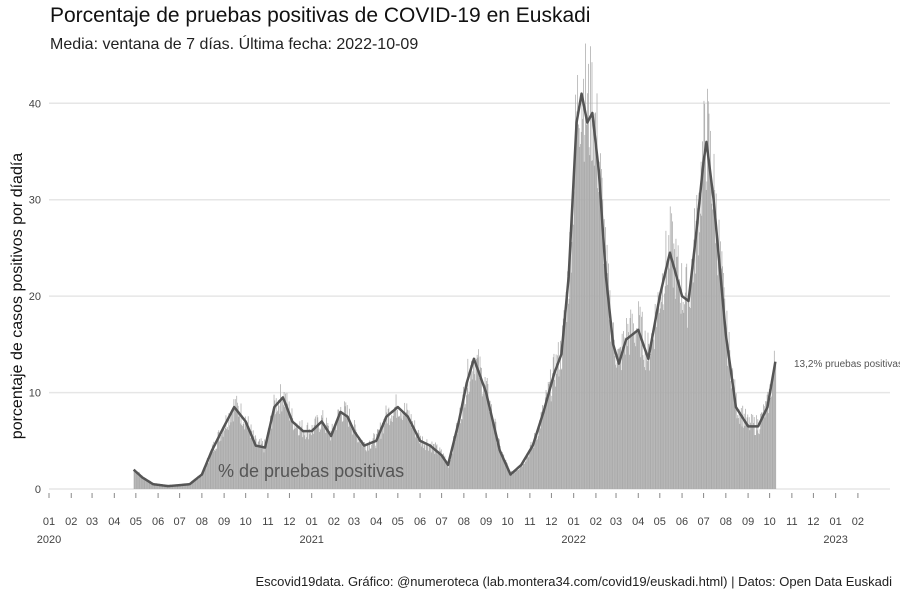 The width and height of the screenshot is (900, 600). I want to click on x-tick-label: 03, so click(354, 522).